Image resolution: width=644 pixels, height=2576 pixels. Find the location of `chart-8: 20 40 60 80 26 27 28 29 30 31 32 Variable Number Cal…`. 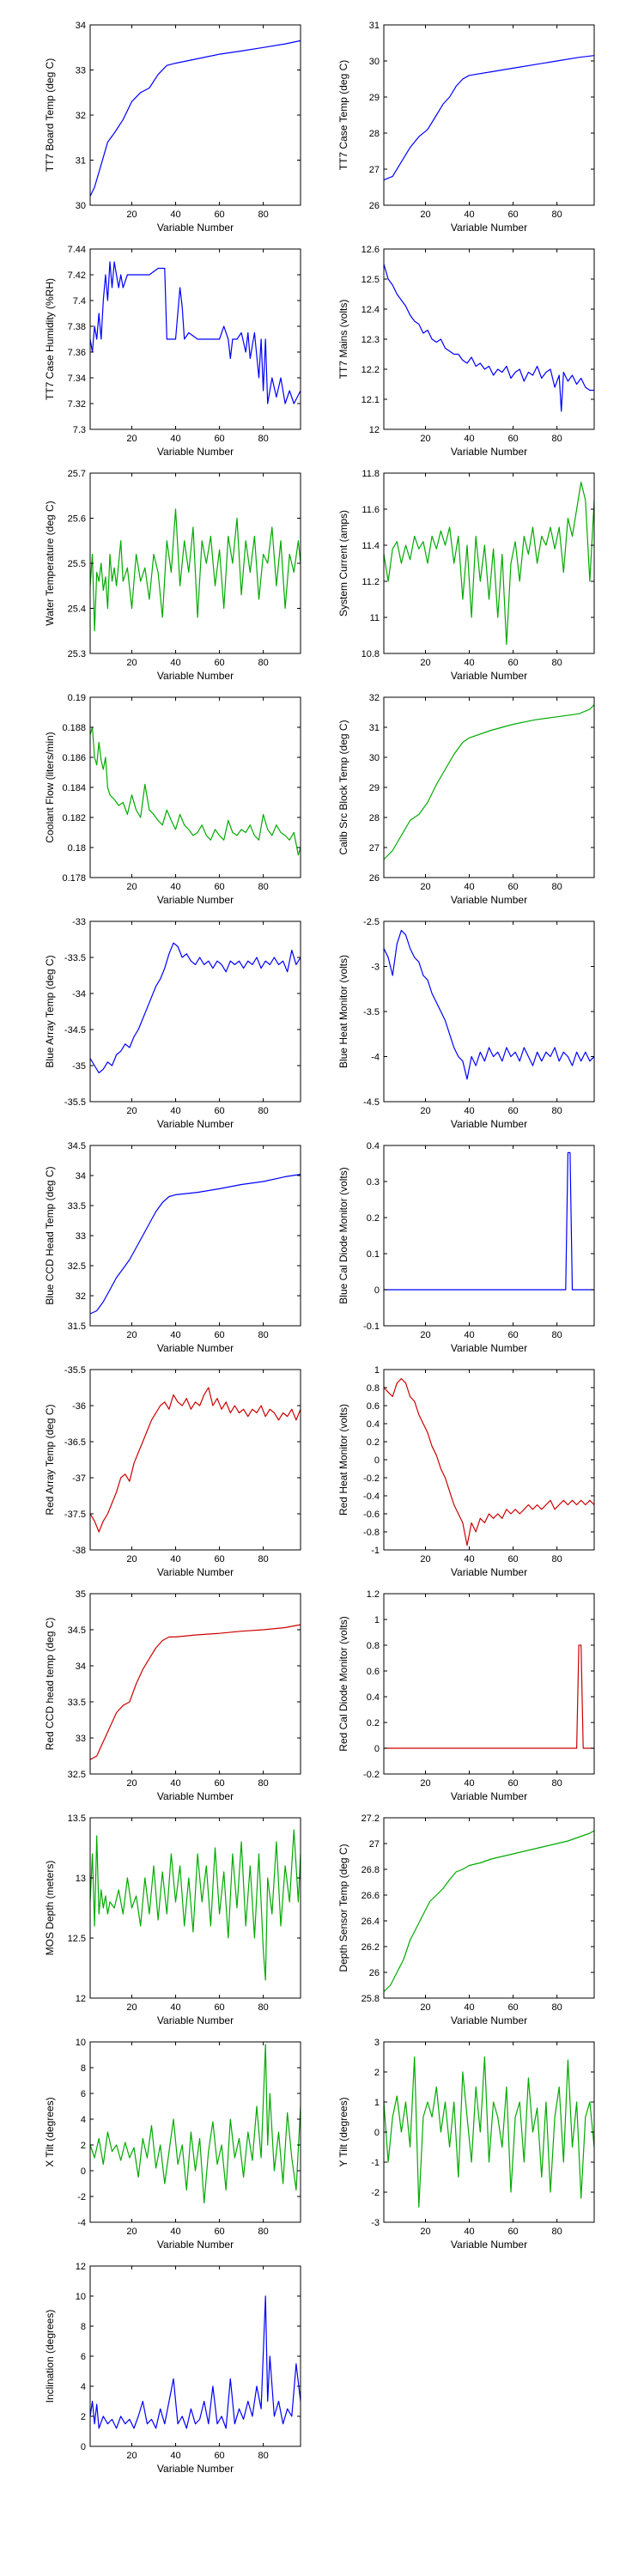

chart-8: 20 40 60 80 26 27 28 29 30 31 32 Variable Number Cal… is located at coordinates (466, 799).